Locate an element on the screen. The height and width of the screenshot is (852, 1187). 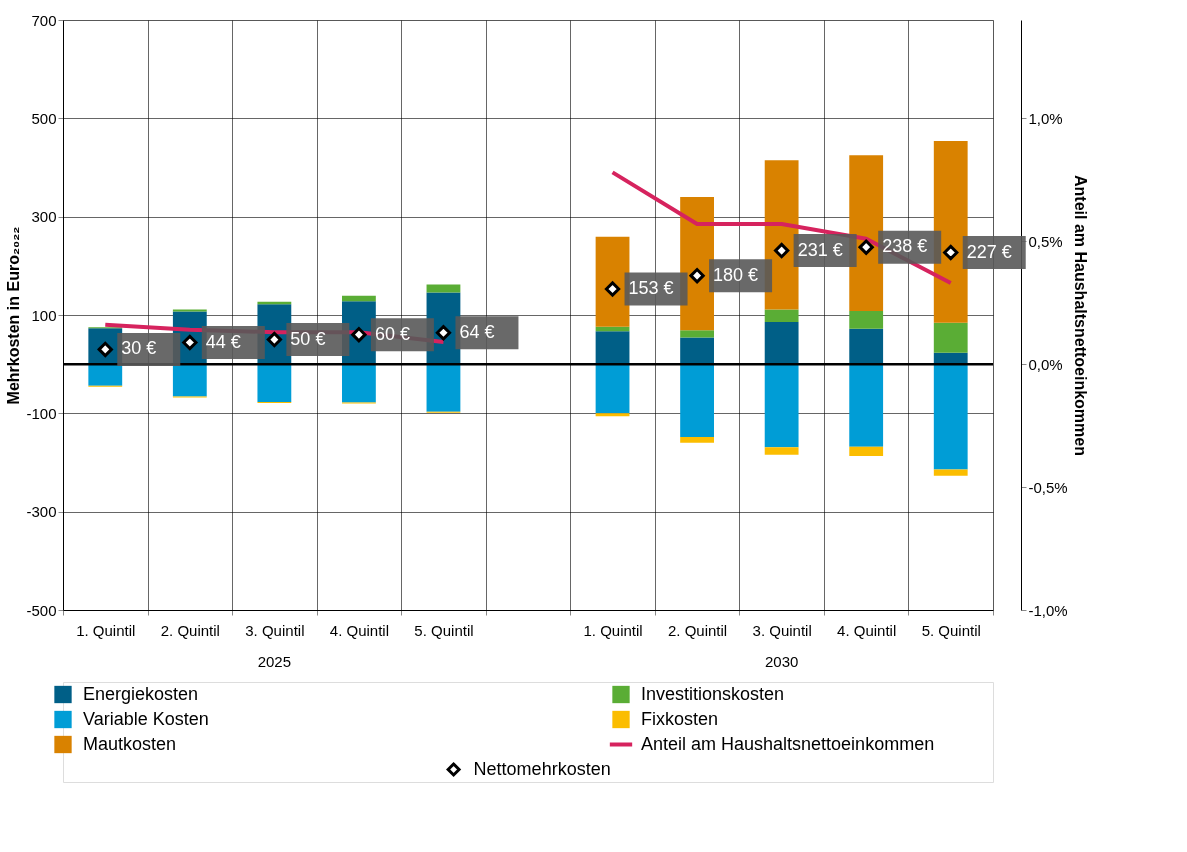
data-label: 238 € is located at coordinates (905, 246).